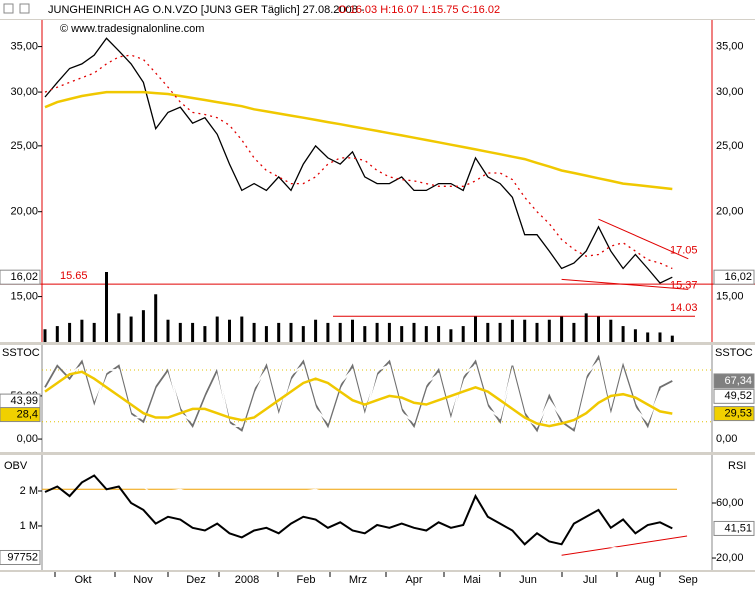 This screenshot has height=591, width=755. I want to click on trendline-label: 15.37, so click(684, 285).